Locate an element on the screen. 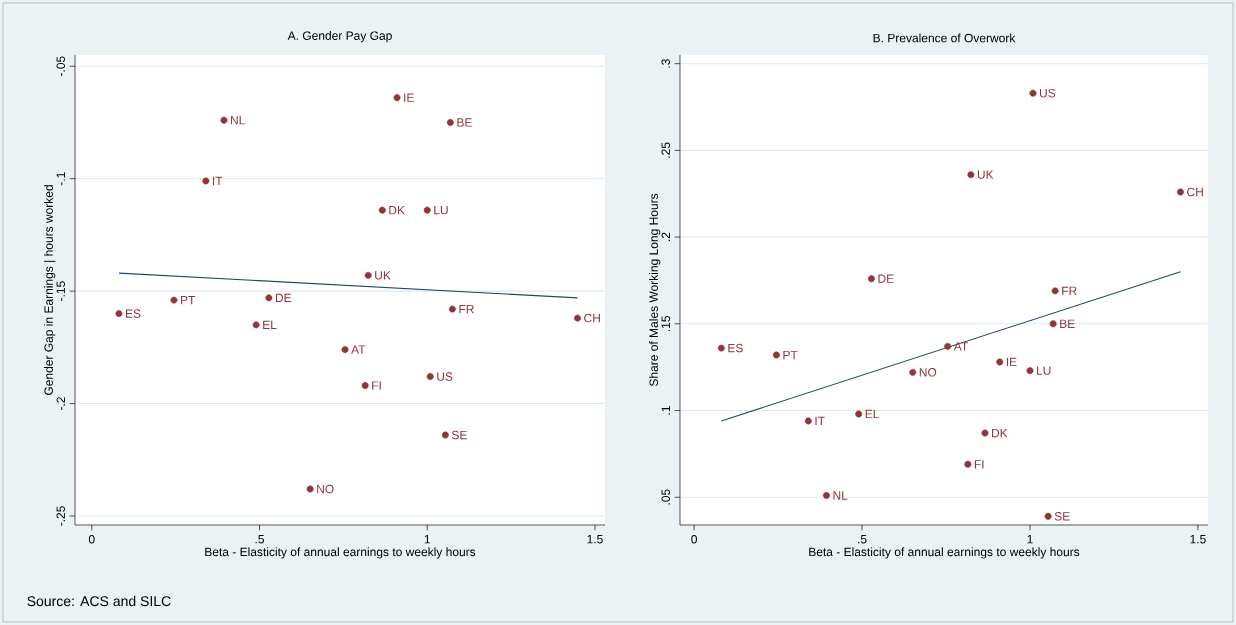 The image size is (1236, 625). y-tick-label: .3 is located at coordinates (665, 63).